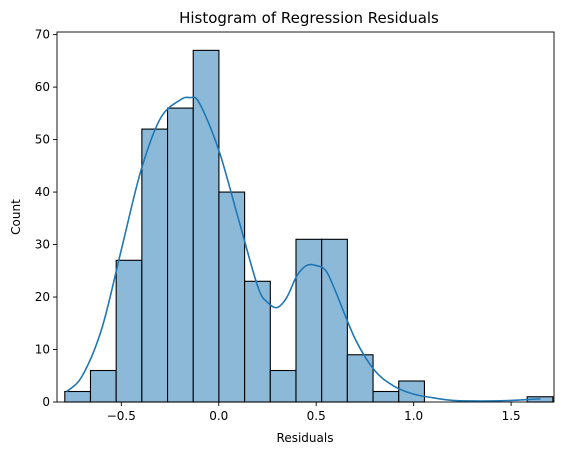 The image size is (562, 455). What do you see at coordinates (413, 416) in the screenshot?
I see `x-tick-label: 1.0` at bounding box center [413, 416].